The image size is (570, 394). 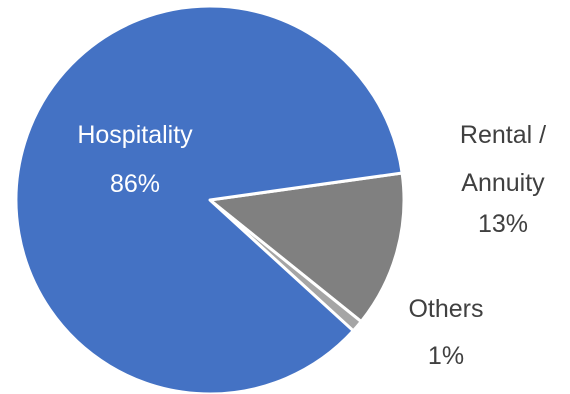 What do you see at coordinates (503, 224) in the screenshot?
I see `label-rental-pct: 13%` at bounding box center [503, 224].